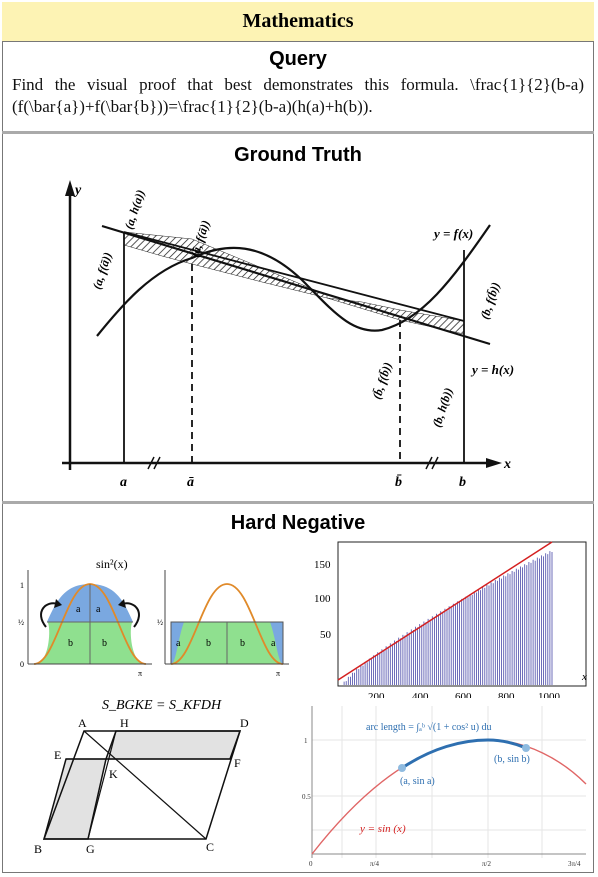 The width and height of the screenshot is (598, 877). What do you see at coordinates (77, 190) in the screenshot?
I see `y-axis-label: y` at bounding box center [77, 190].